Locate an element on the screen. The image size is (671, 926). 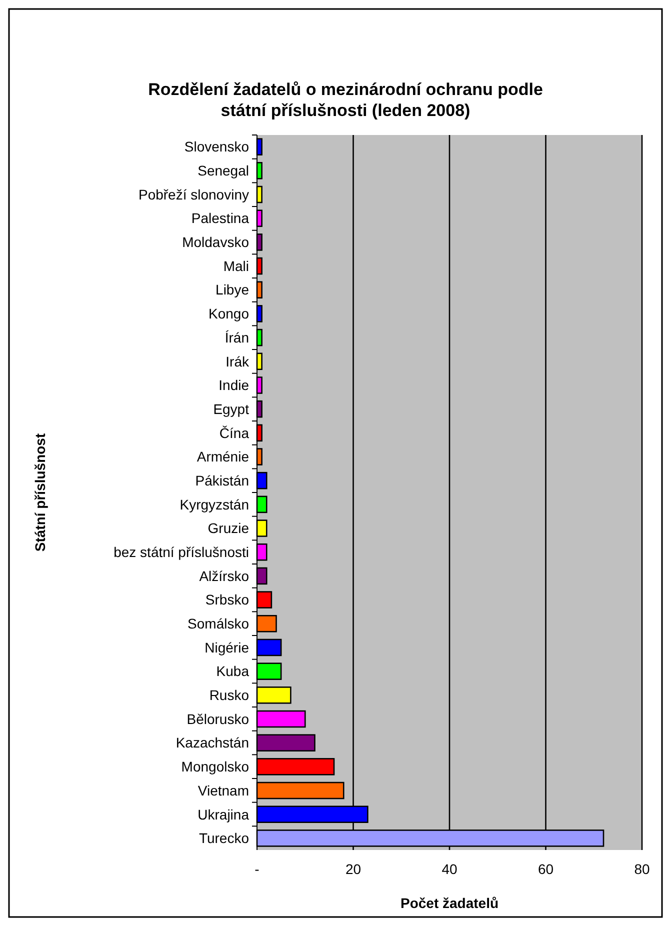
y-tick-label: Libye is located at coordinates (233, 290).